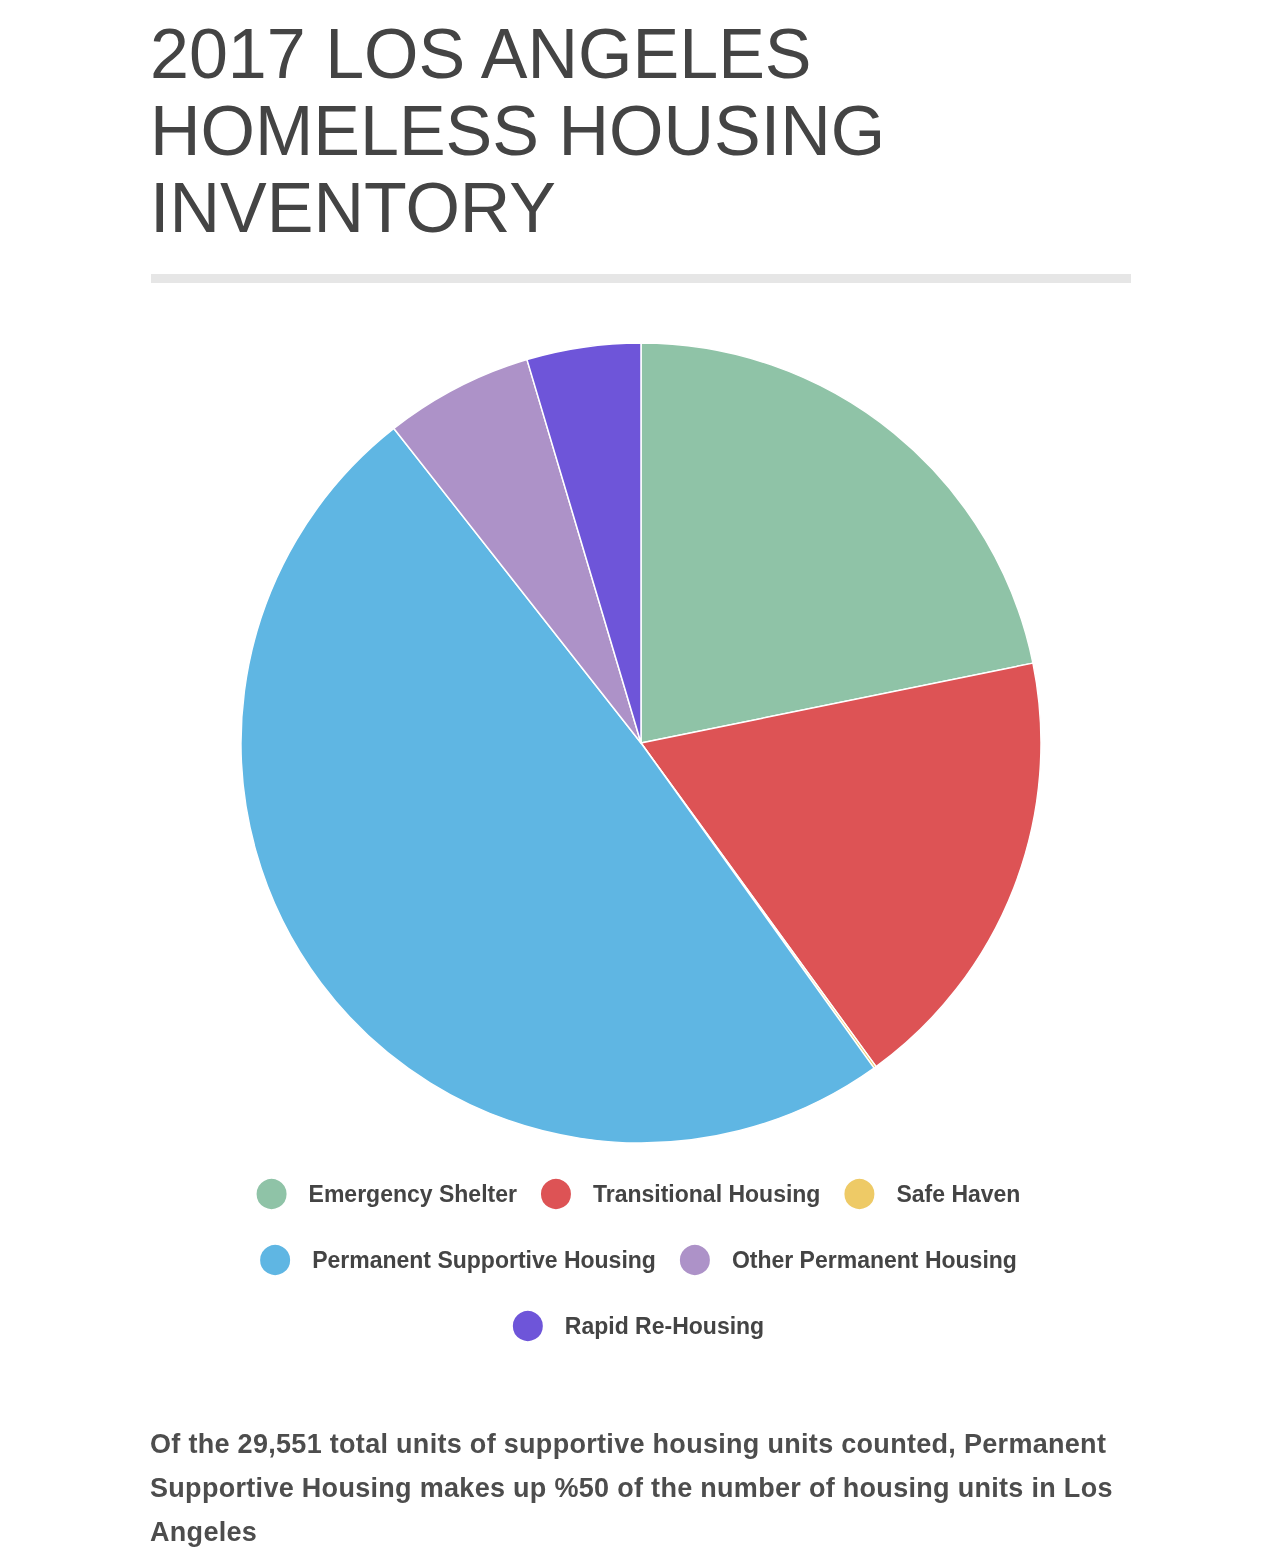  Describe the element at coordinates (706, 1194) in the screenshot. I see `legend-label: Transitional Housing` at that location.